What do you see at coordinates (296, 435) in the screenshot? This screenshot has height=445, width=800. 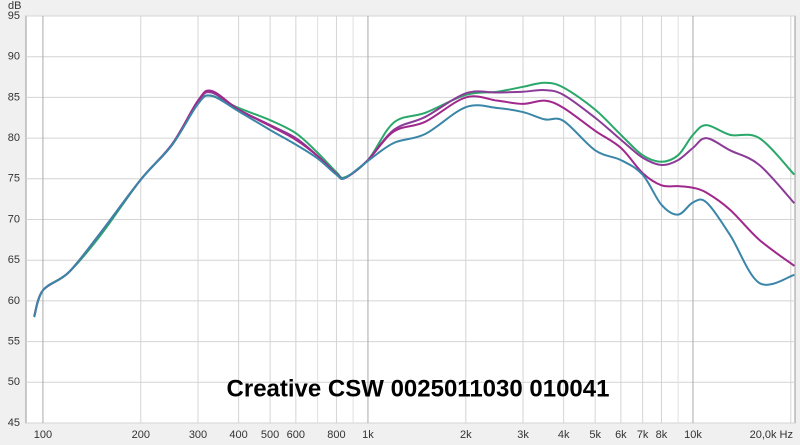 I see `x-tick-label: 600` at bounding box center [296, 435].